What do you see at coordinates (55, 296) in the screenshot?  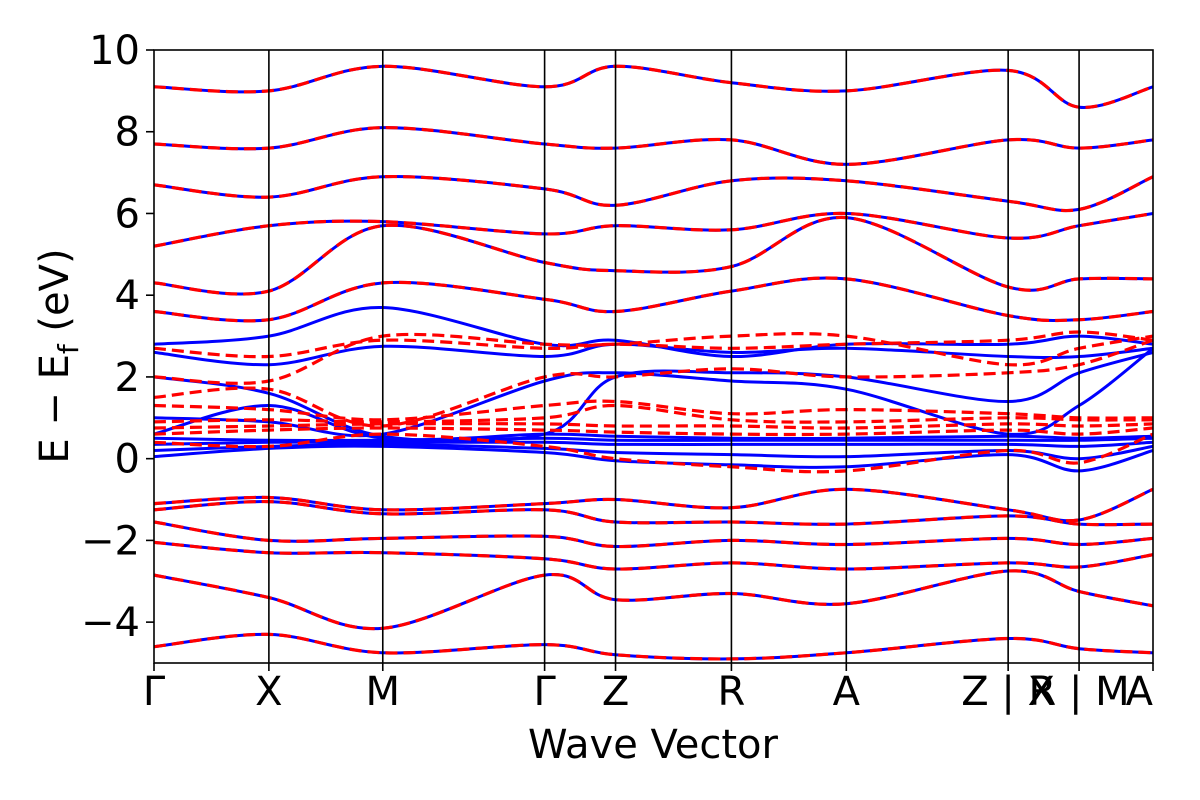 I see `y-axis-title-unit: (eV)` at bounding box center [55, 296].